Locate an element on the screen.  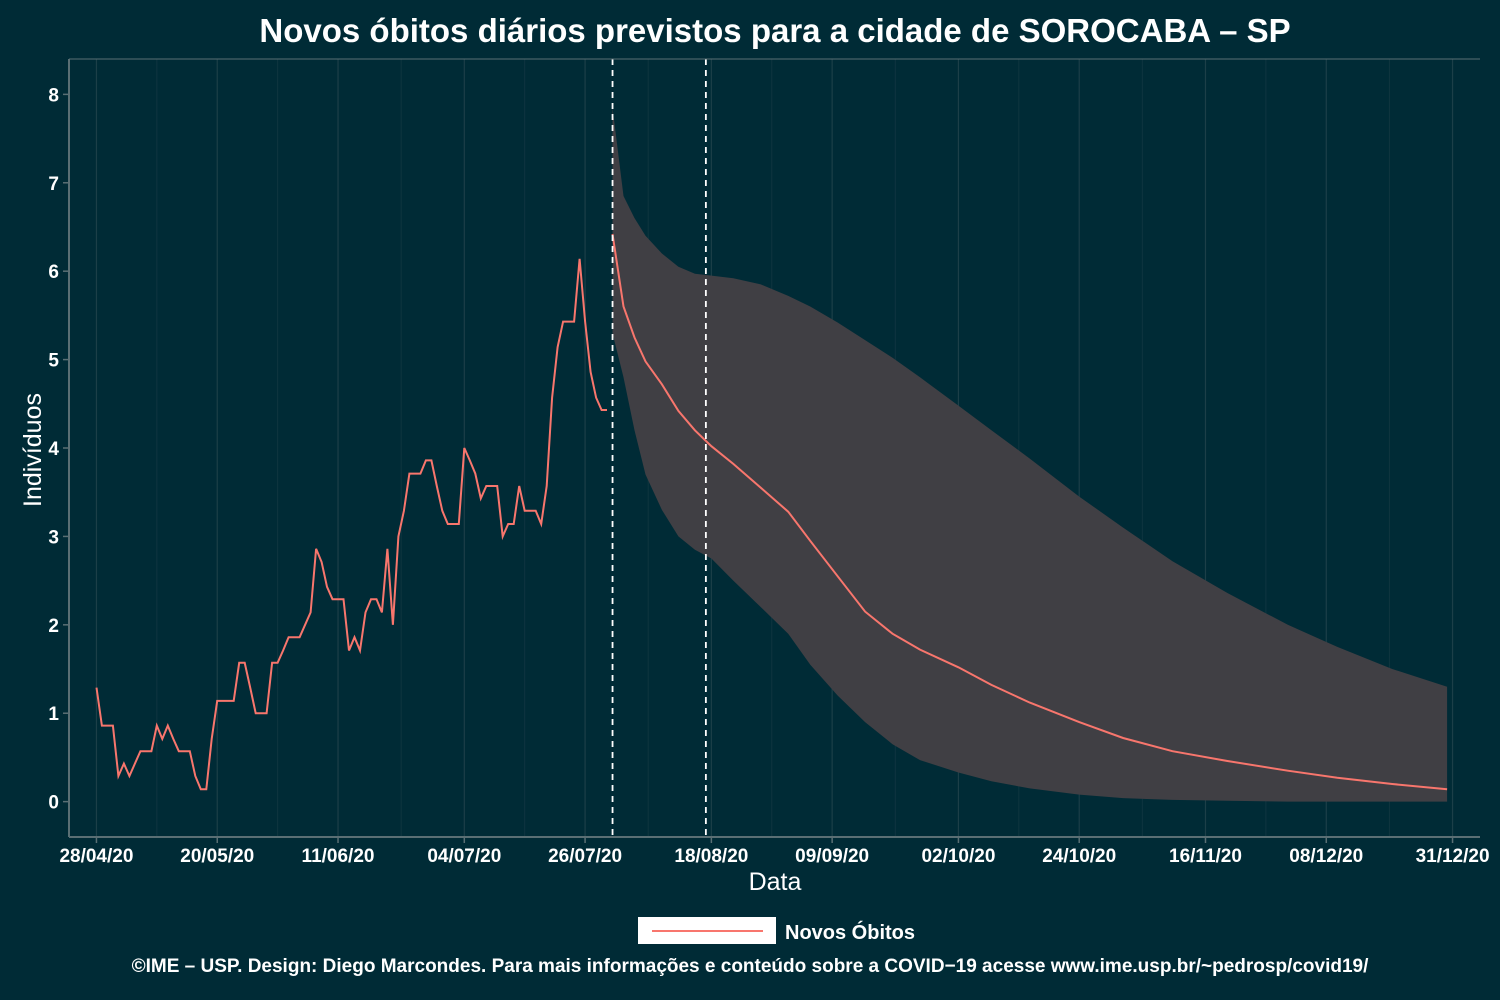
y-tick-label: 1 is located at coordinates (53, 714).